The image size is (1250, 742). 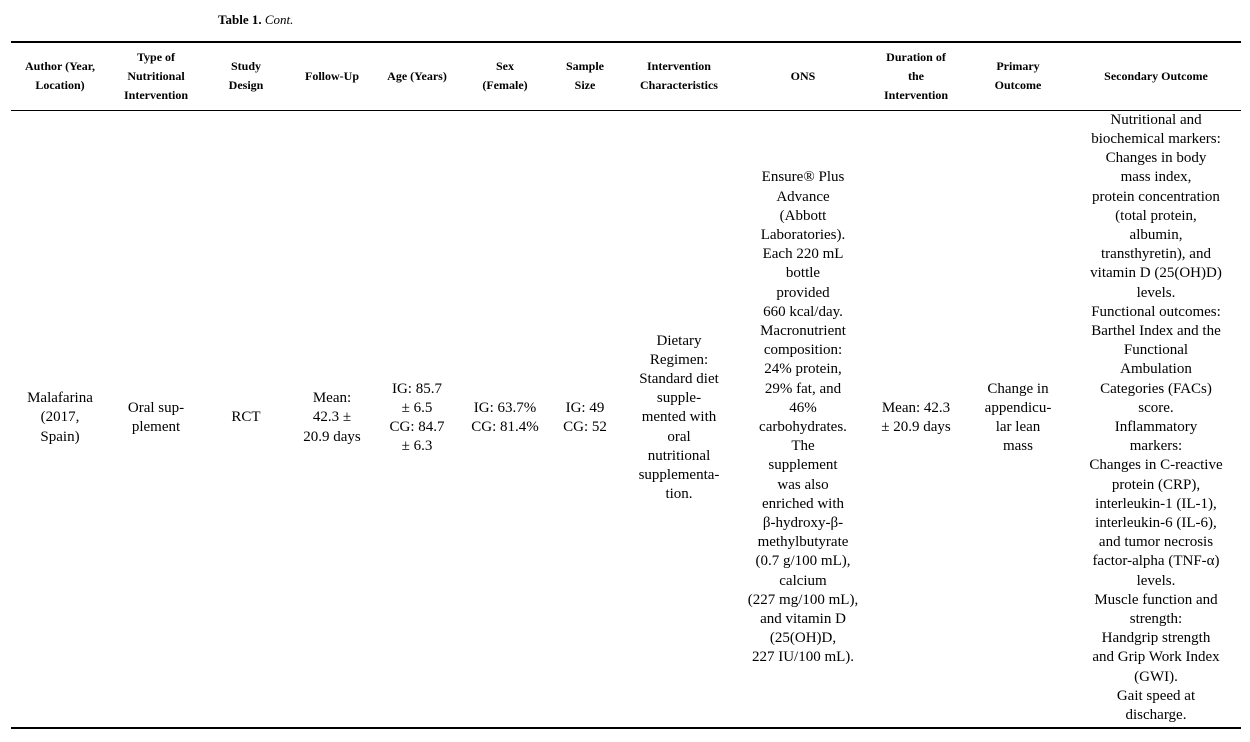 What do you see at coordinates (626, 110) in the screenshot?
I see `table-header-rule` at bounding box center [626, 110].